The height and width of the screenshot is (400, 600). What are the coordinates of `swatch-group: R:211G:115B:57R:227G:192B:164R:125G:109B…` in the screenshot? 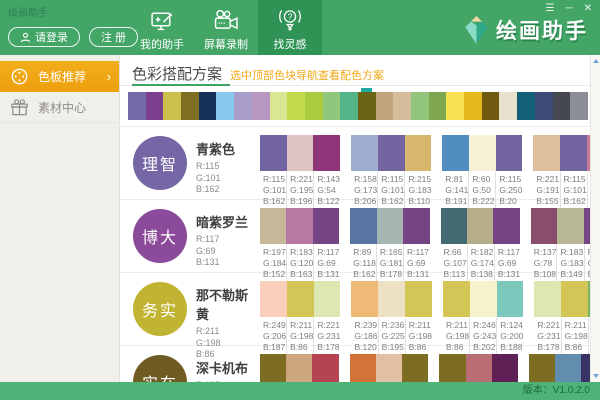 It's located at (389, 368).